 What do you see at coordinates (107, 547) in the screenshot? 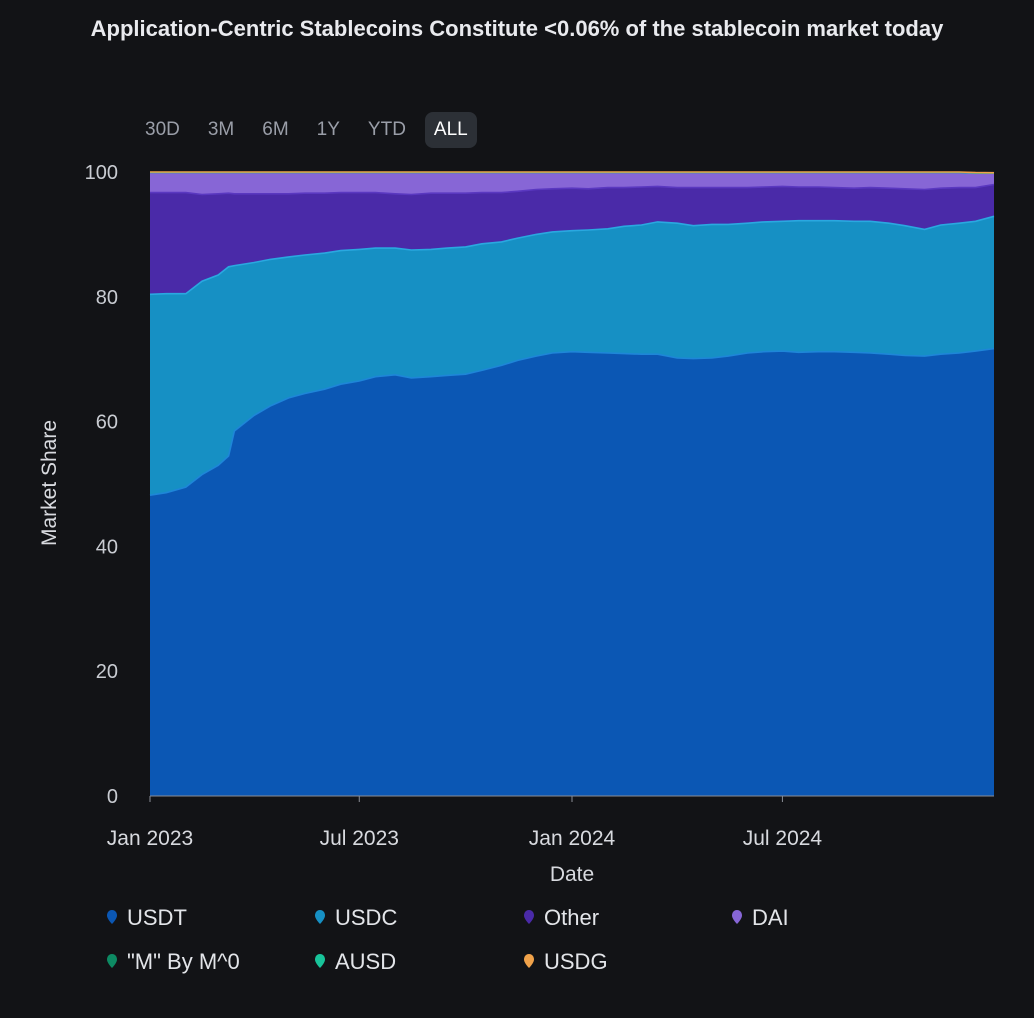
I see `y-tick-label: 40` at bounding box center [107, 547].